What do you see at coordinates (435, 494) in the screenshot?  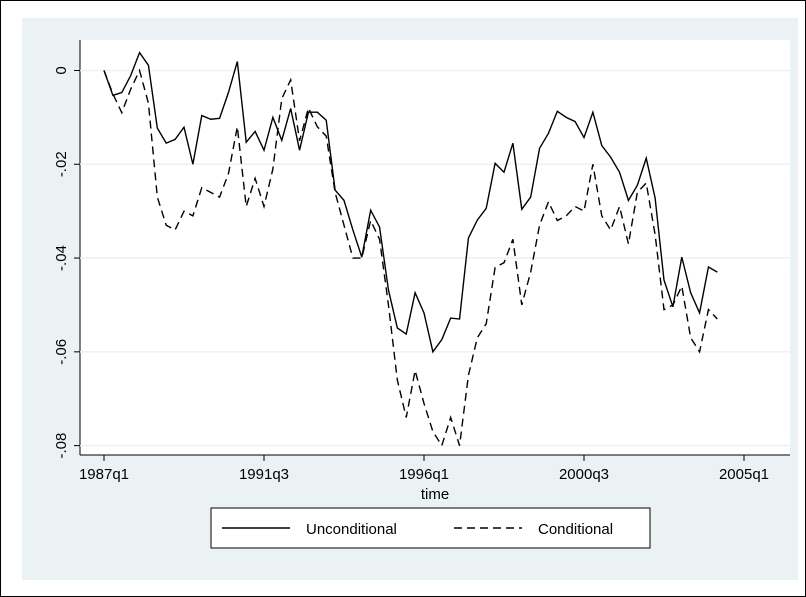 I see `x-axis-label: time` at bounding box center [435, 494].